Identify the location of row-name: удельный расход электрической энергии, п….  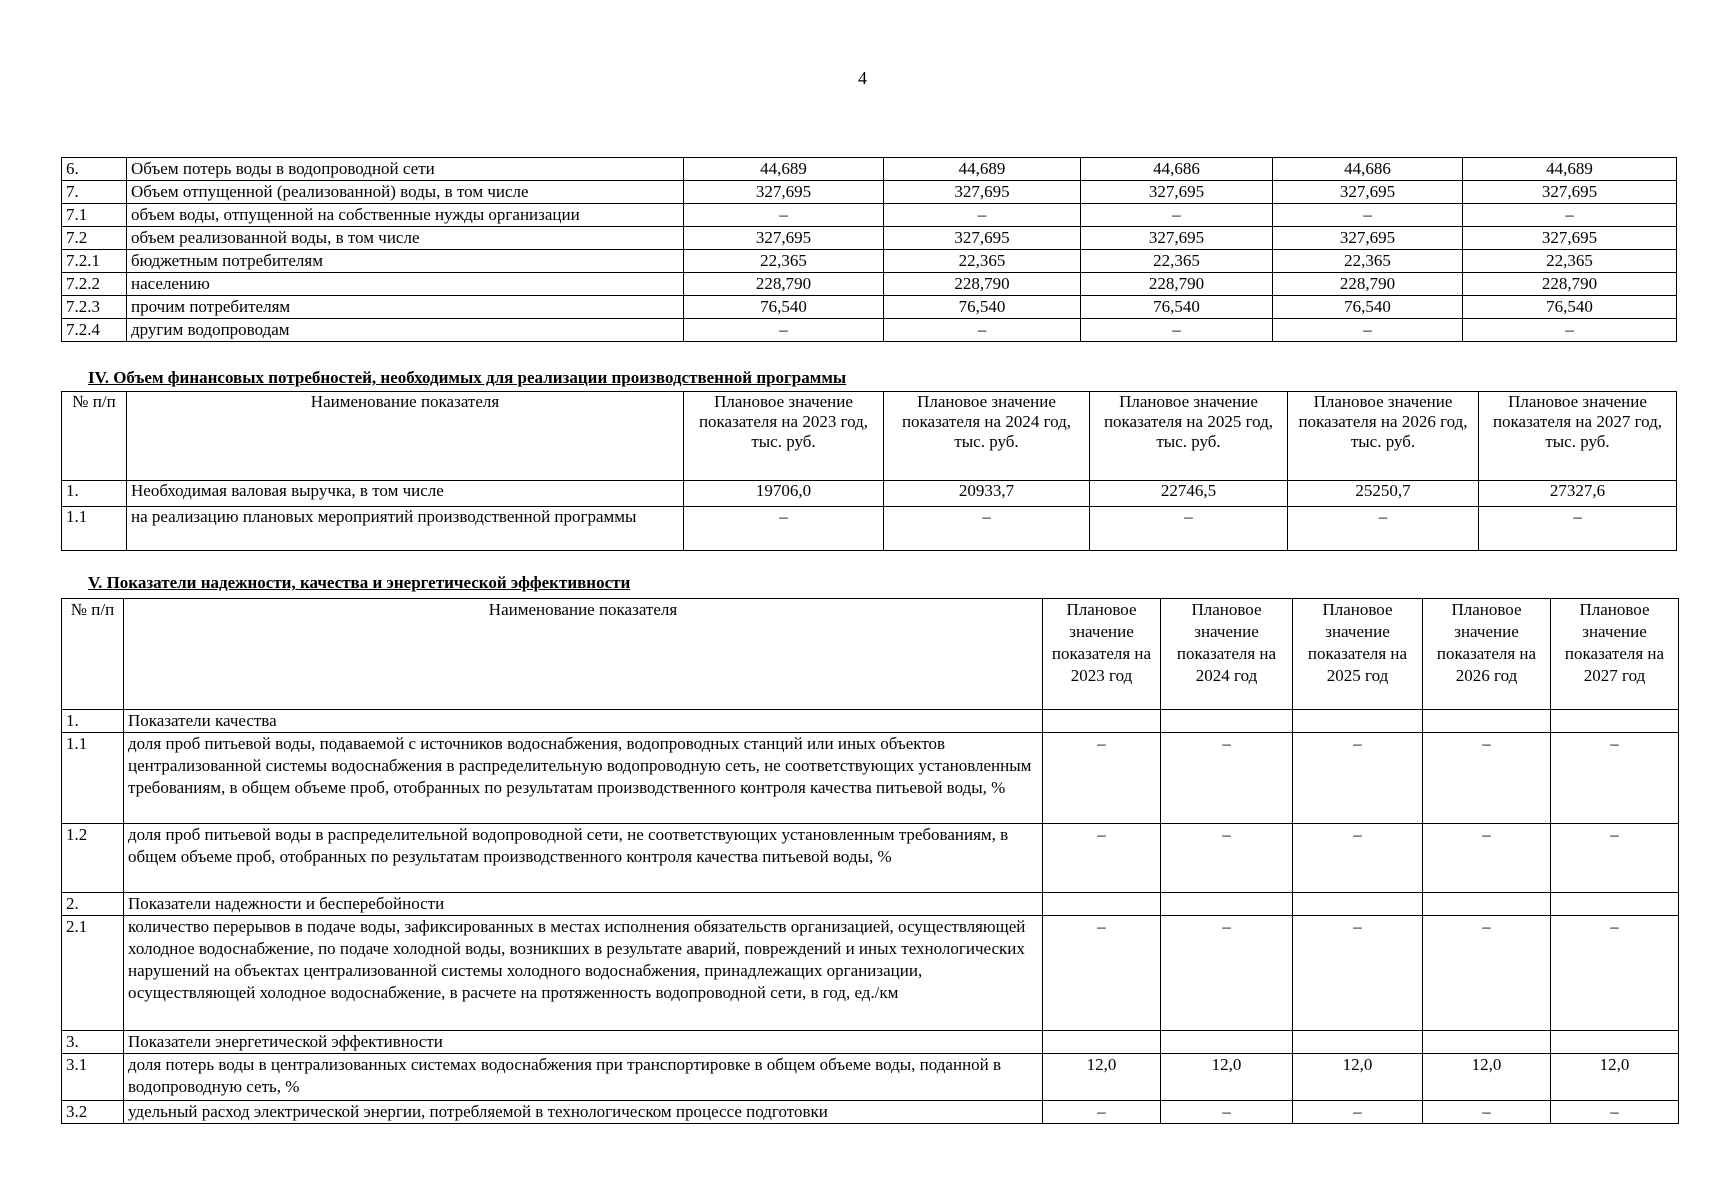
(583, 1112).